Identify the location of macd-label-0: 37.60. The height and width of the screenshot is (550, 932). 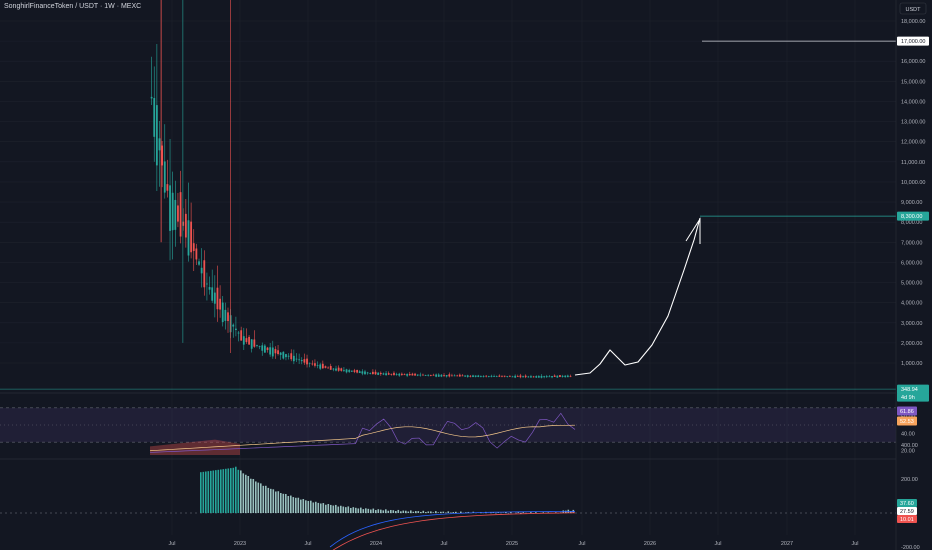
(907, 504).